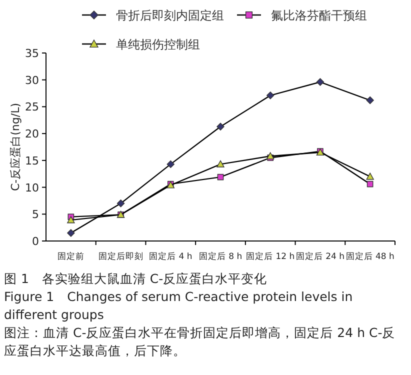  I want to click on x-tick-label: 固定前, so click(70, 256).